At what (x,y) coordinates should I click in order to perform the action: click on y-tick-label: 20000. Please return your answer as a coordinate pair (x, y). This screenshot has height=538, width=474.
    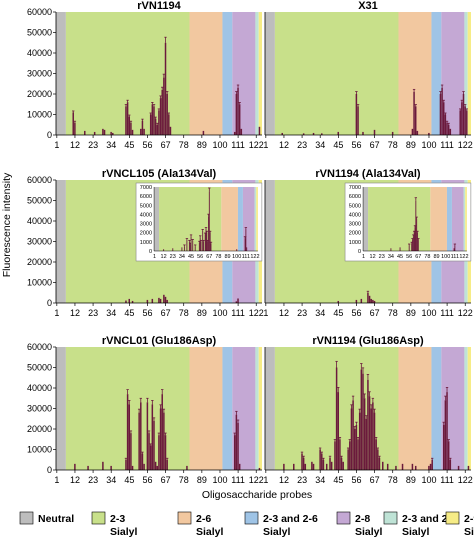
    Looking at the image, I should click on (39, 262).